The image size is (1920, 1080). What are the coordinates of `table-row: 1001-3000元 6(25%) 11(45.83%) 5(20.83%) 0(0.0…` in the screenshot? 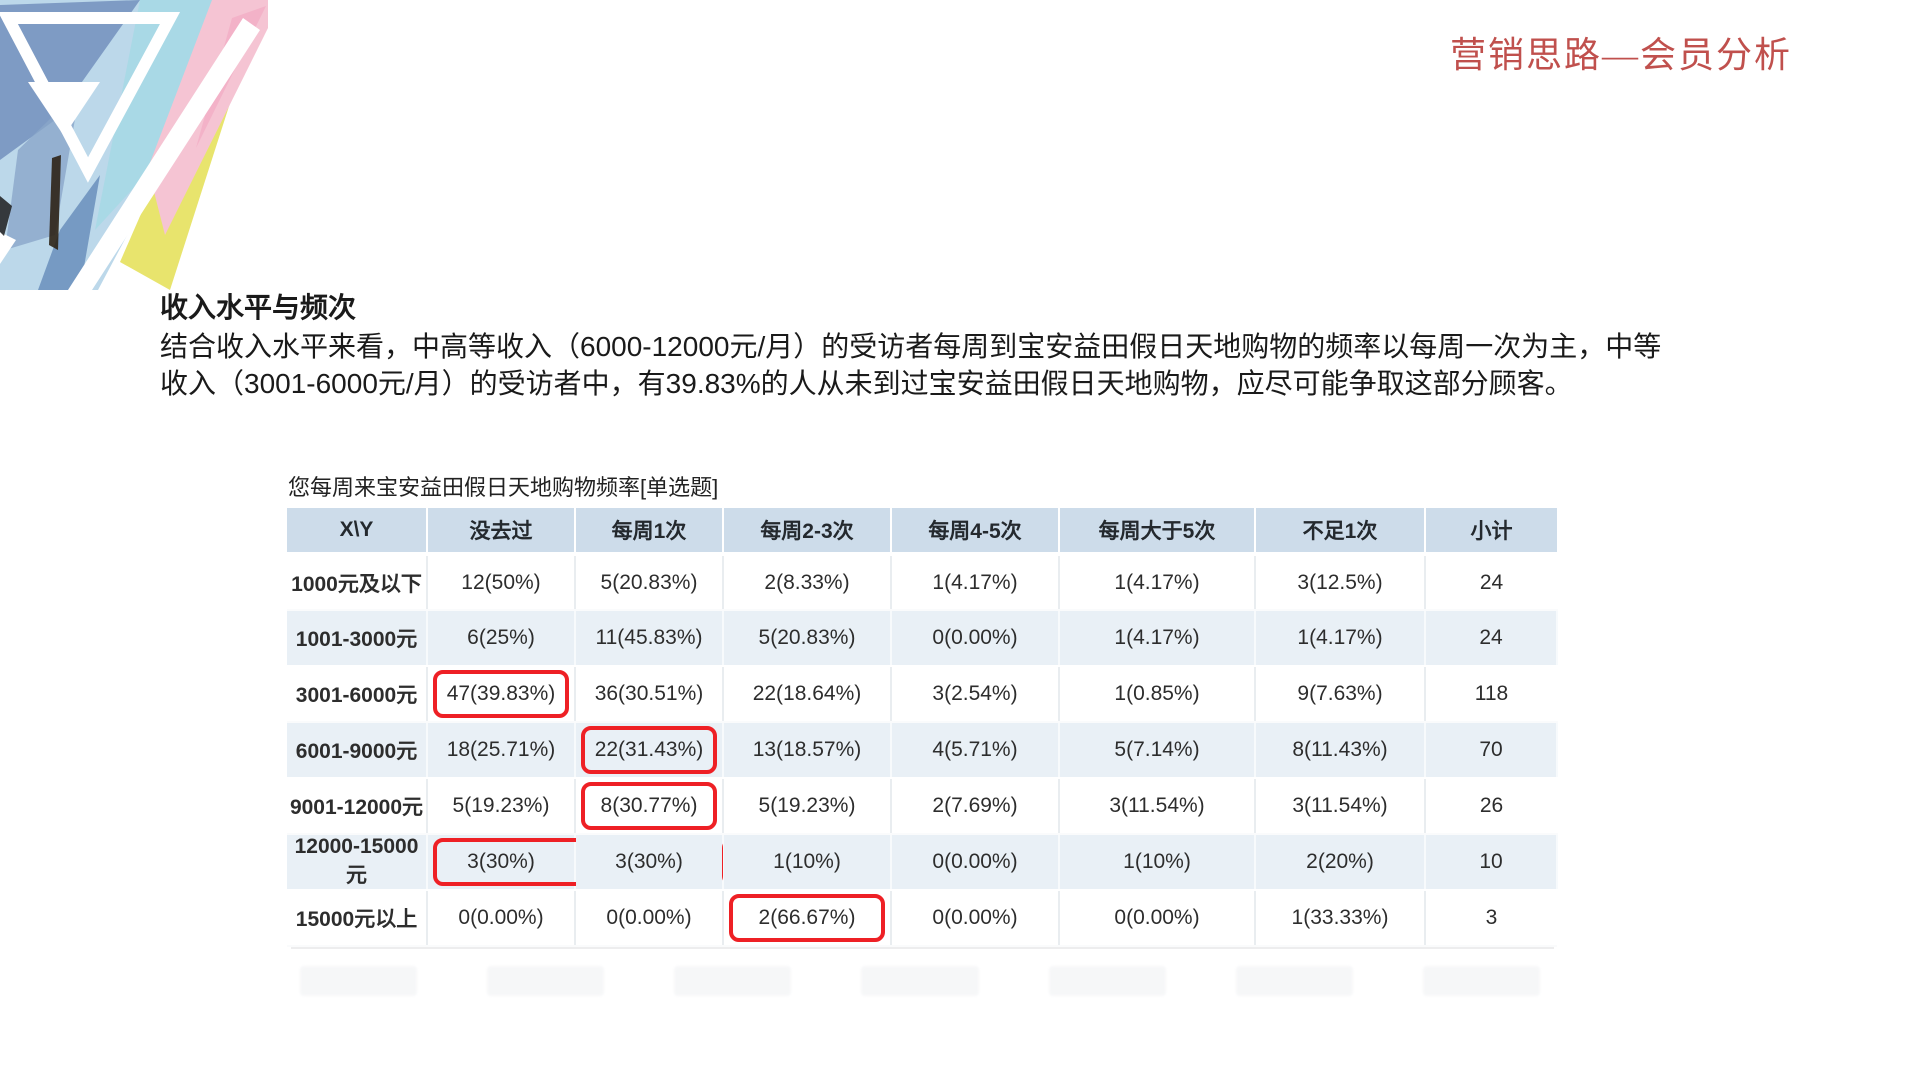 It's located at (922, 638).